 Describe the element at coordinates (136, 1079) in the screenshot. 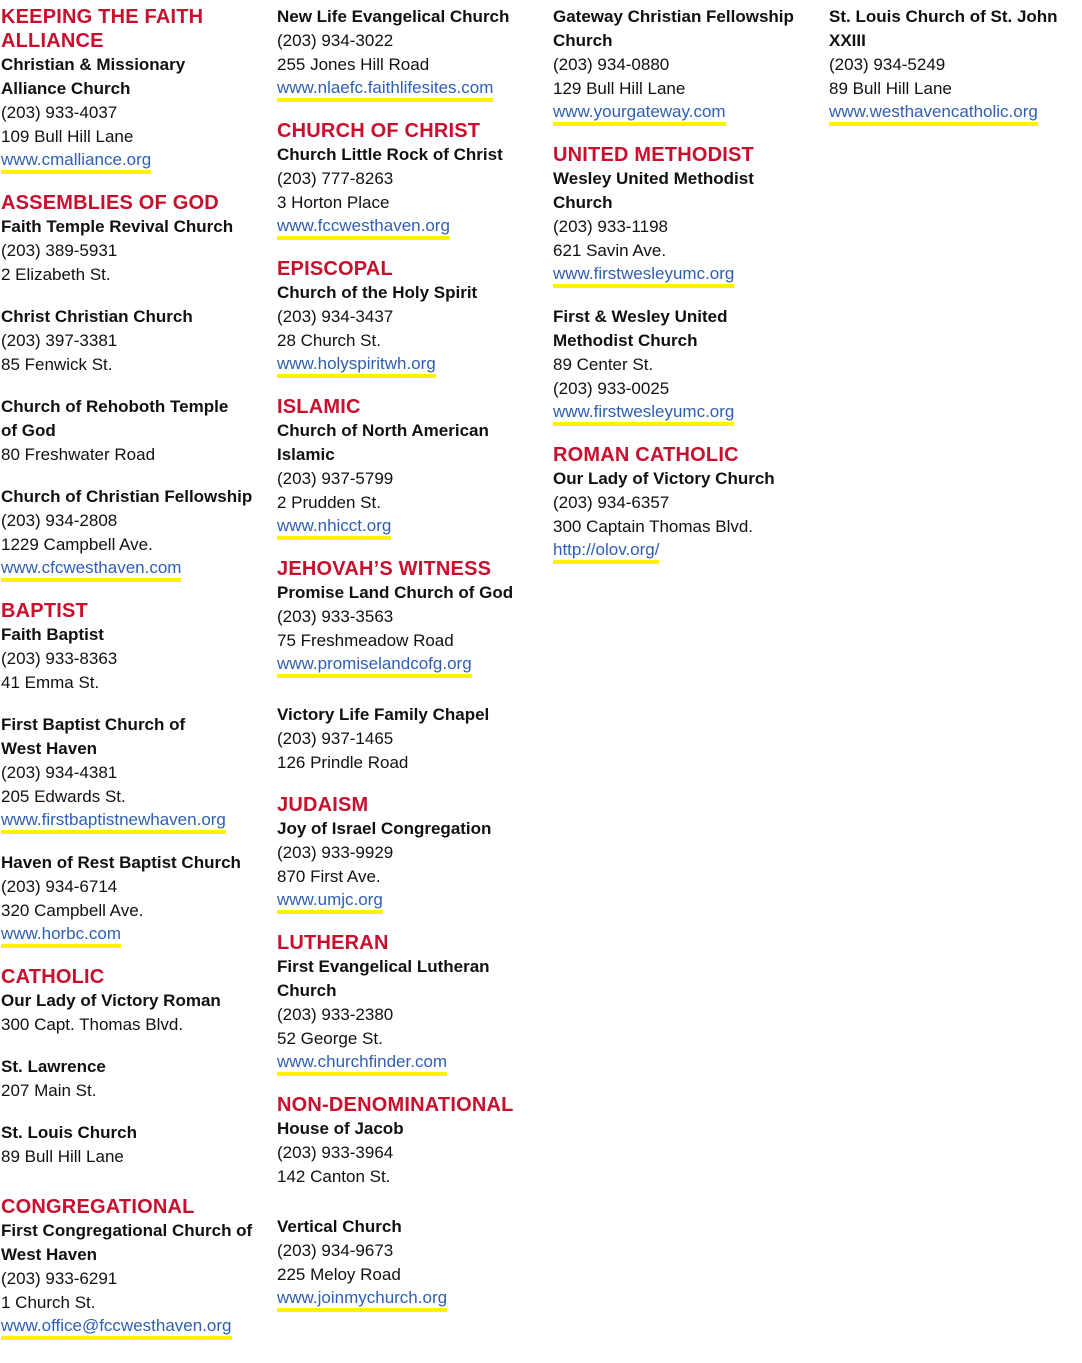

I see `church-entry: St. Lawrence 207 Main St.` at that location.